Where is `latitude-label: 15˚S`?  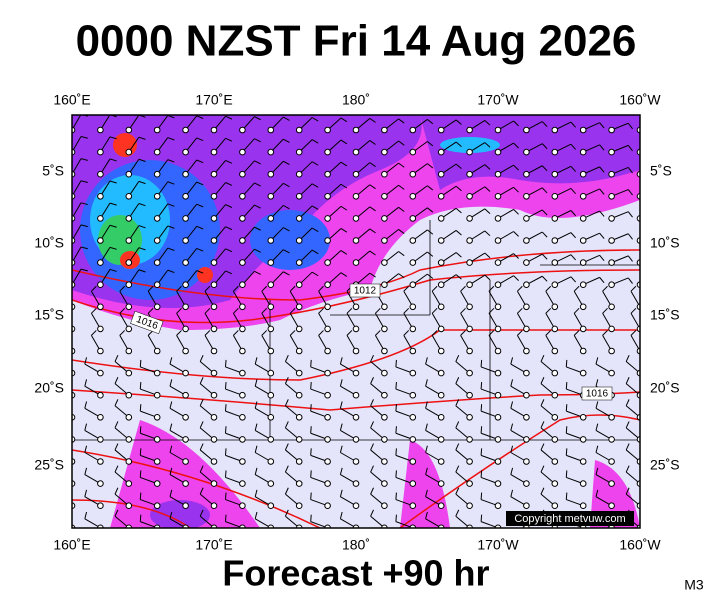 latitude-label: 15˚S is located at coordinates (665, 315).